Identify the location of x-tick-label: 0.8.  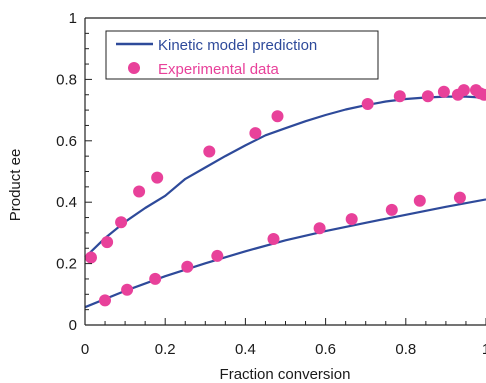
(405, 349).